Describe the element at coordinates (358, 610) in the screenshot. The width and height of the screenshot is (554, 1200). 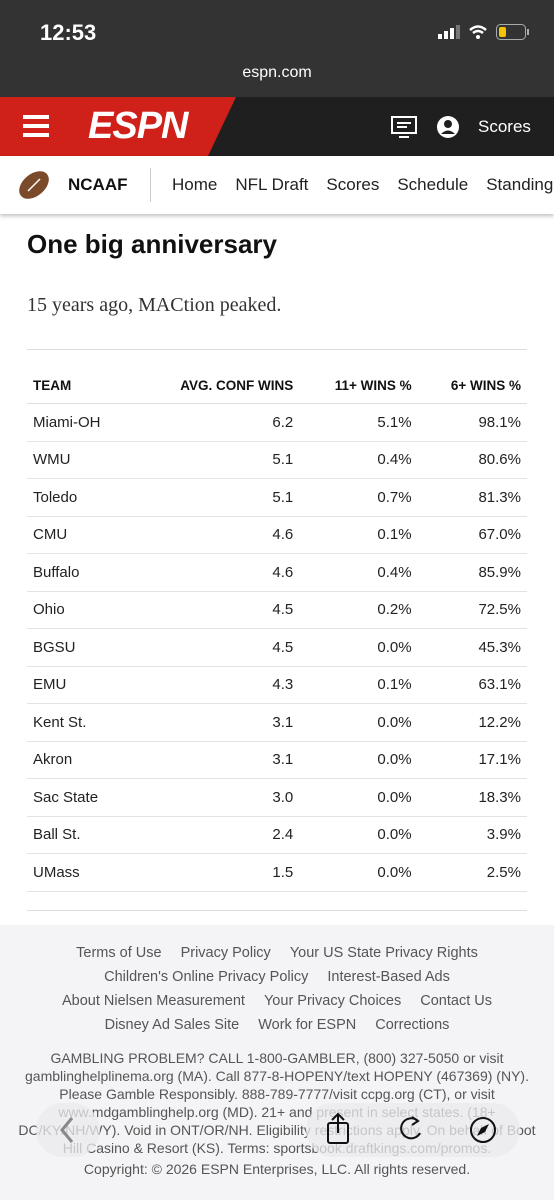
I see `table-cell: 0.2%` at that location.